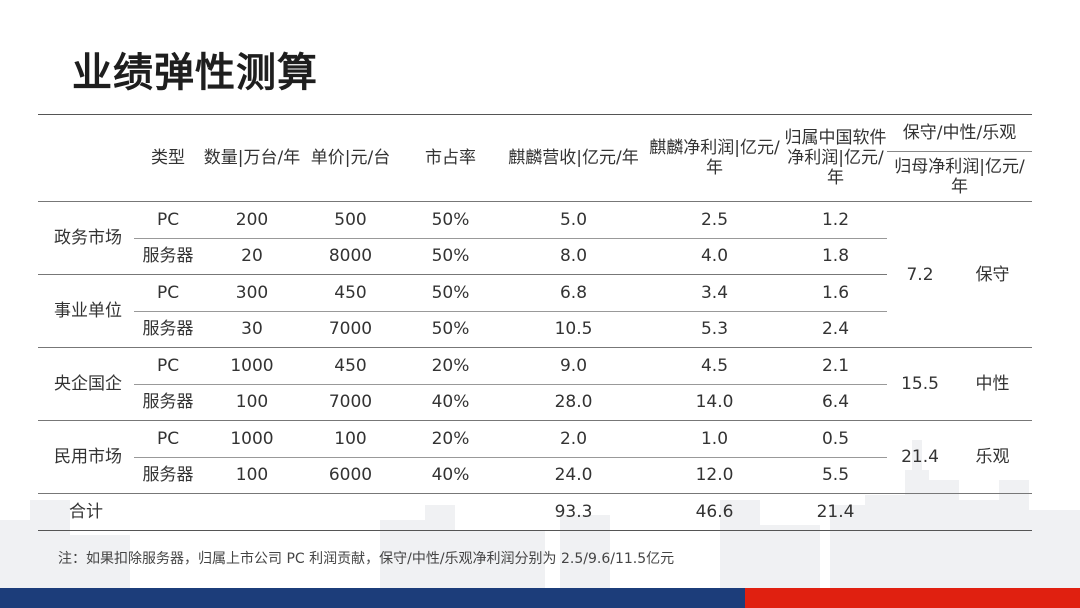  I want to click on total-profit: 46.6, so click(714, 512).